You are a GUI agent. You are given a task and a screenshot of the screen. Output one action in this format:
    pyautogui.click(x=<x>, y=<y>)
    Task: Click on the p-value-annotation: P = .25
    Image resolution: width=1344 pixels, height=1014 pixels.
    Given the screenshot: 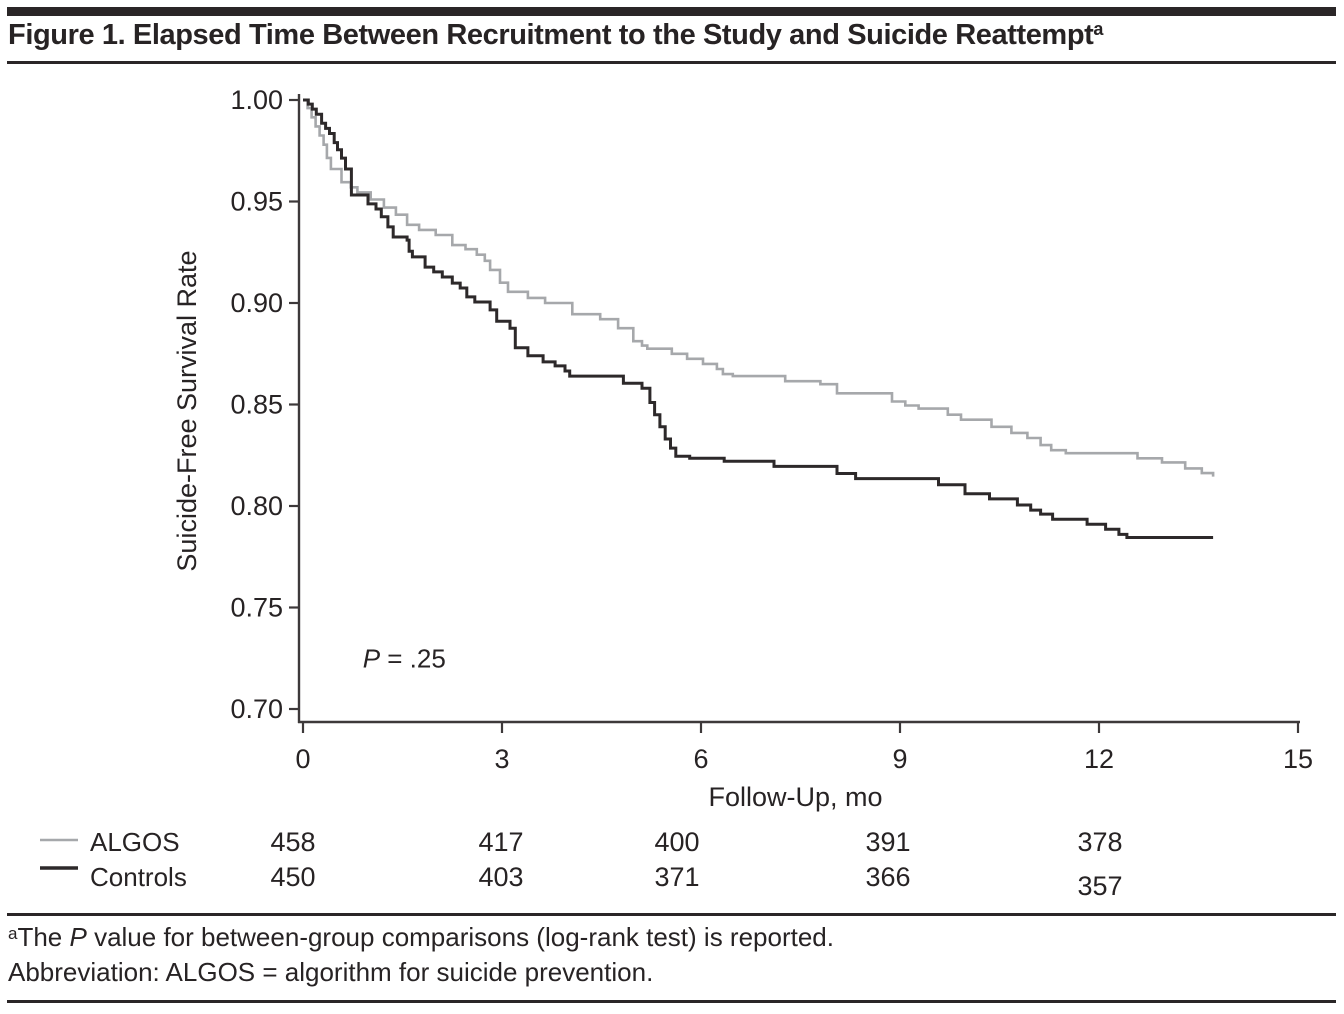 What is the action you would take?
    pyautogui.click(x=404, y=658)
    